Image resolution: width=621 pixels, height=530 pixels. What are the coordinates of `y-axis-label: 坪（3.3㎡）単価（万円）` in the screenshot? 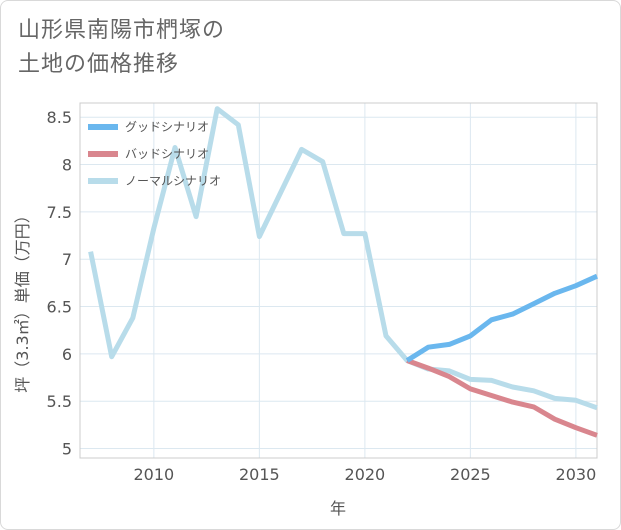 It's located at (22, 299).